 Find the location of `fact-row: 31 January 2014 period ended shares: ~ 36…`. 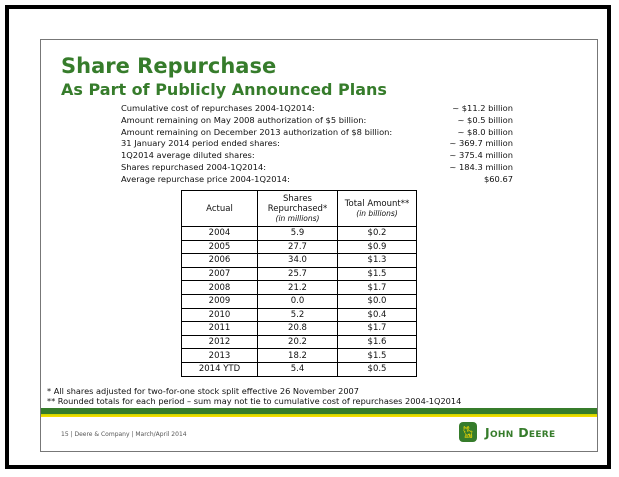

fact-row: 31 January 2014 period ended shares: ~ 36… is located at coordinates (317, 144).